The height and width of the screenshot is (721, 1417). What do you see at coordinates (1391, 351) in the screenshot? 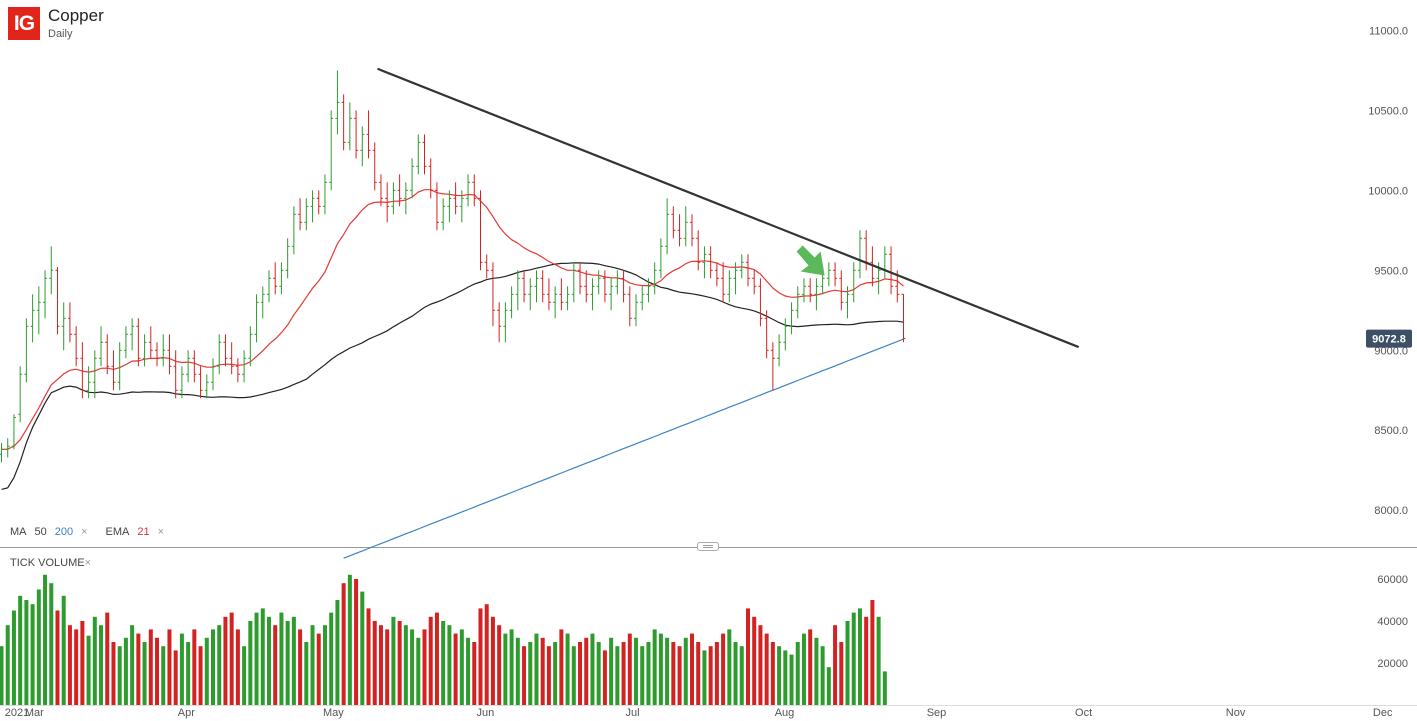
I see `y-tick-label-4: 9000.0` at bounding box center [1391, 351].